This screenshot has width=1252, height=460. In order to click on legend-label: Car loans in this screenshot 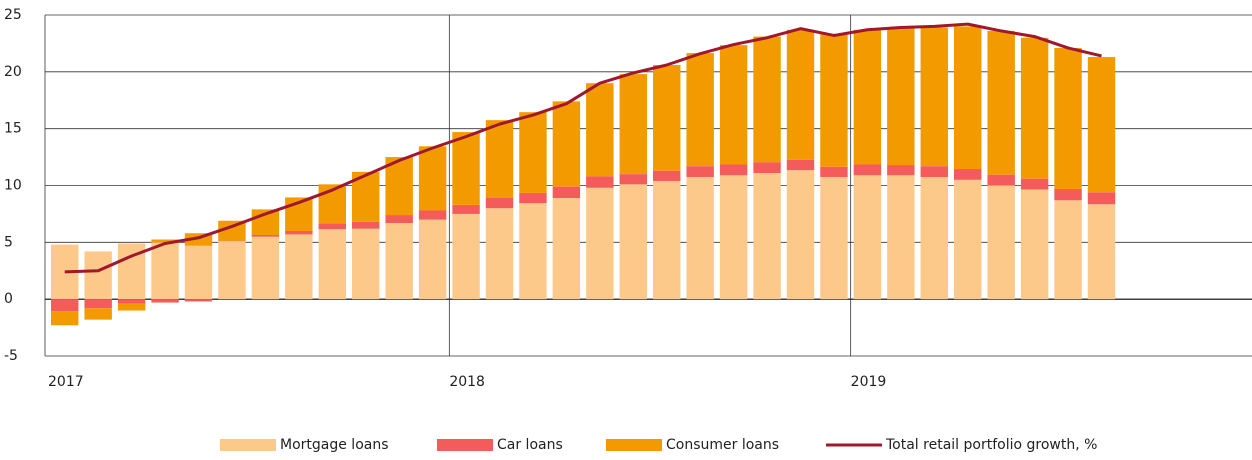, I will do `click(530, 445)`.